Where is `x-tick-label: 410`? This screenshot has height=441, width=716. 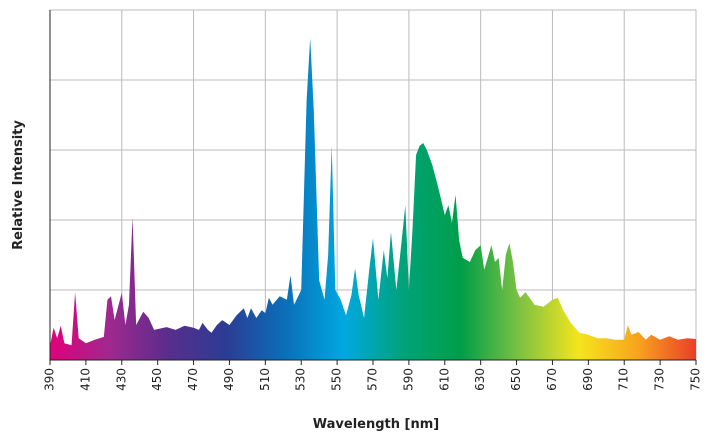 x-tick-label: 410 is located at coordinates (85, 379).